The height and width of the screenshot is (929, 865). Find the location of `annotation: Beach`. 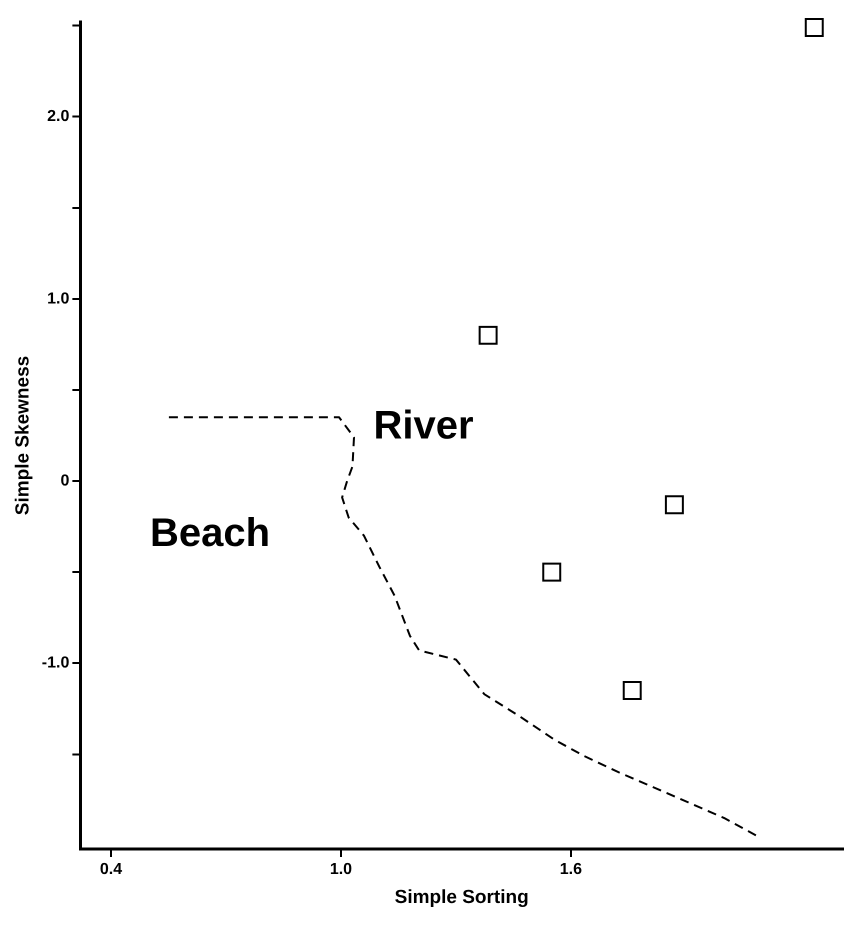

annotation: Beach is located at coordinates (210, 532).